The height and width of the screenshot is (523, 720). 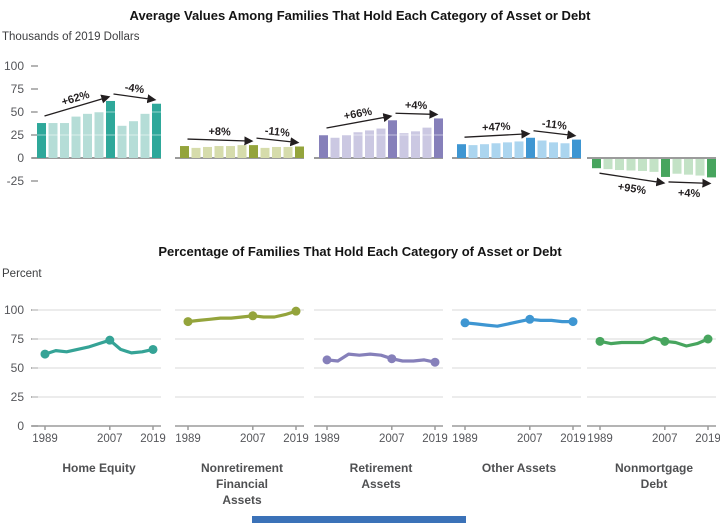 I want to click on change-label: +8%, so click(x=219, y=132).